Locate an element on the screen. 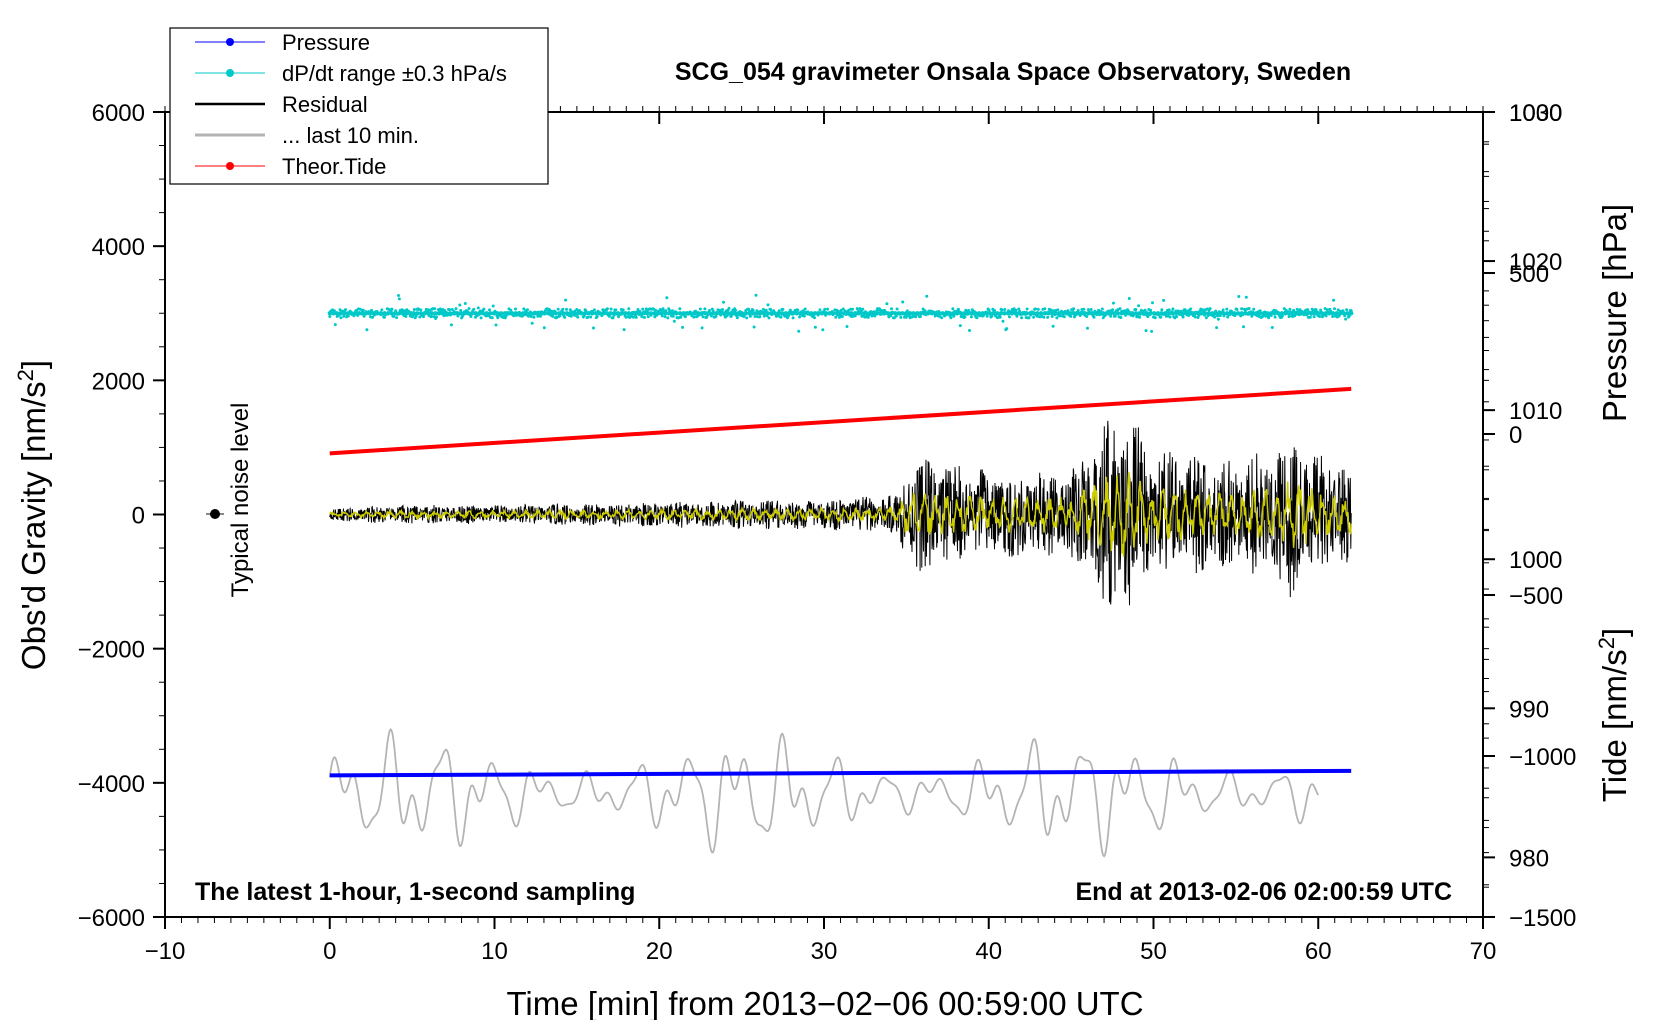 The height and width of the screenshot is (1020, 1660). x-tick-label: 30 is located at coordinates (824, 951).